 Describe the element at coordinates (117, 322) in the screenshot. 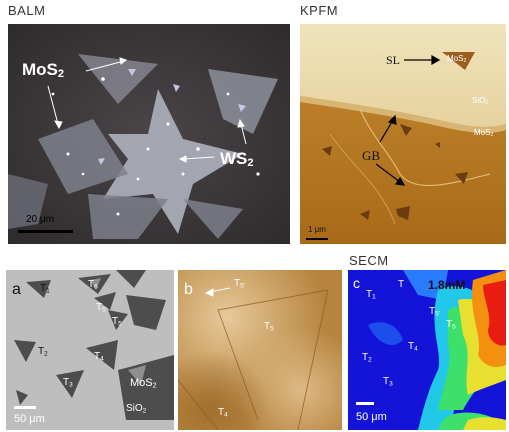

I see `panel-a-t5: T5` at that location.